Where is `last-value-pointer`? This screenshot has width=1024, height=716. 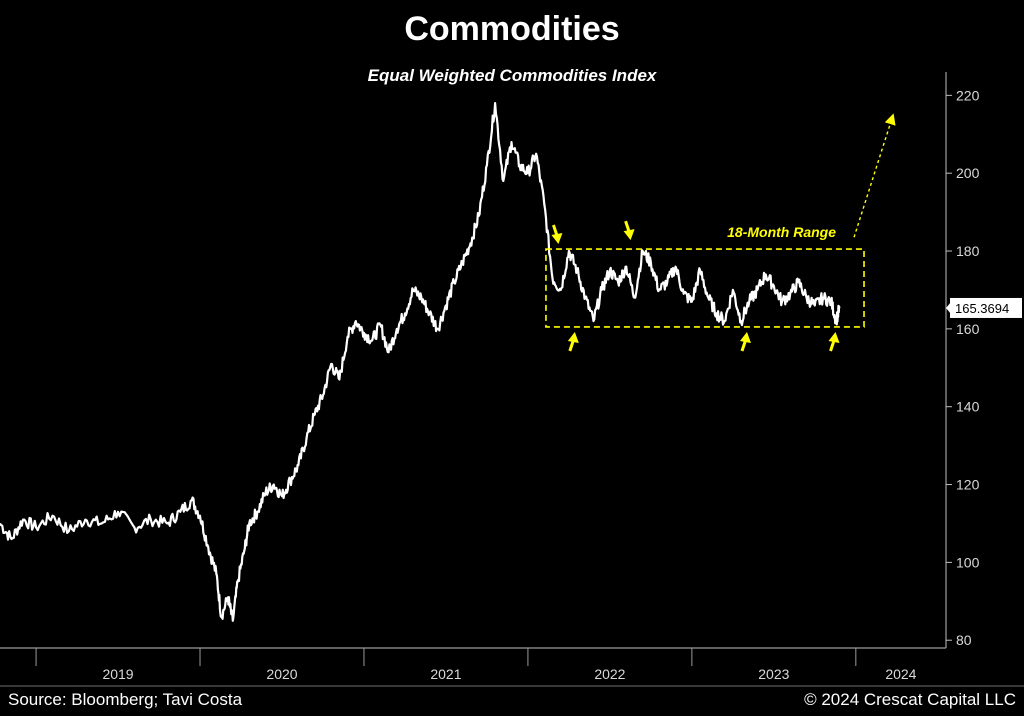
last-value-pointer is located at coordinates (948, 307).